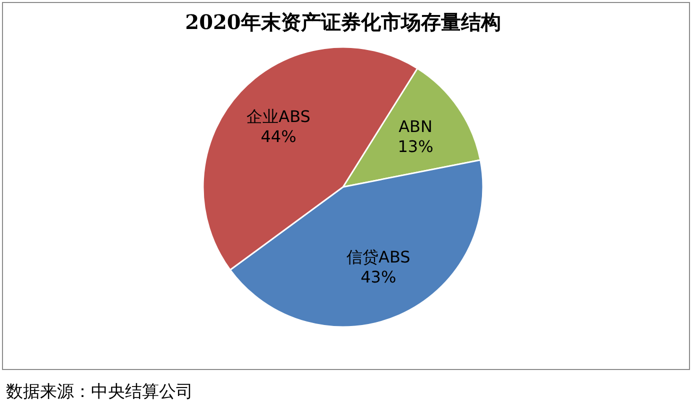 The width and height of the screenshot is (700, 417). Describe the element at coordinates (99, 392) in the screenshot. I see `source-note: 数据来源：中央结算公司` at that location.